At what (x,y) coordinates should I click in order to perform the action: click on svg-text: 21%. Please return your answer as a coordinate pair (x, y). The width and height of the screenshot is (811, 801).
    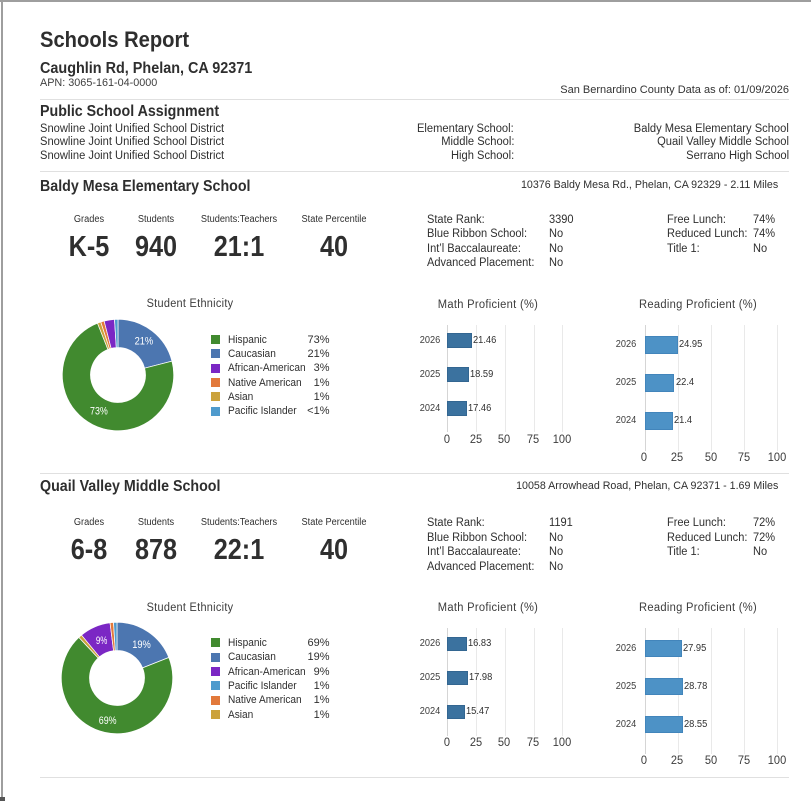
    Looking at the image, I should click on (143, 342).